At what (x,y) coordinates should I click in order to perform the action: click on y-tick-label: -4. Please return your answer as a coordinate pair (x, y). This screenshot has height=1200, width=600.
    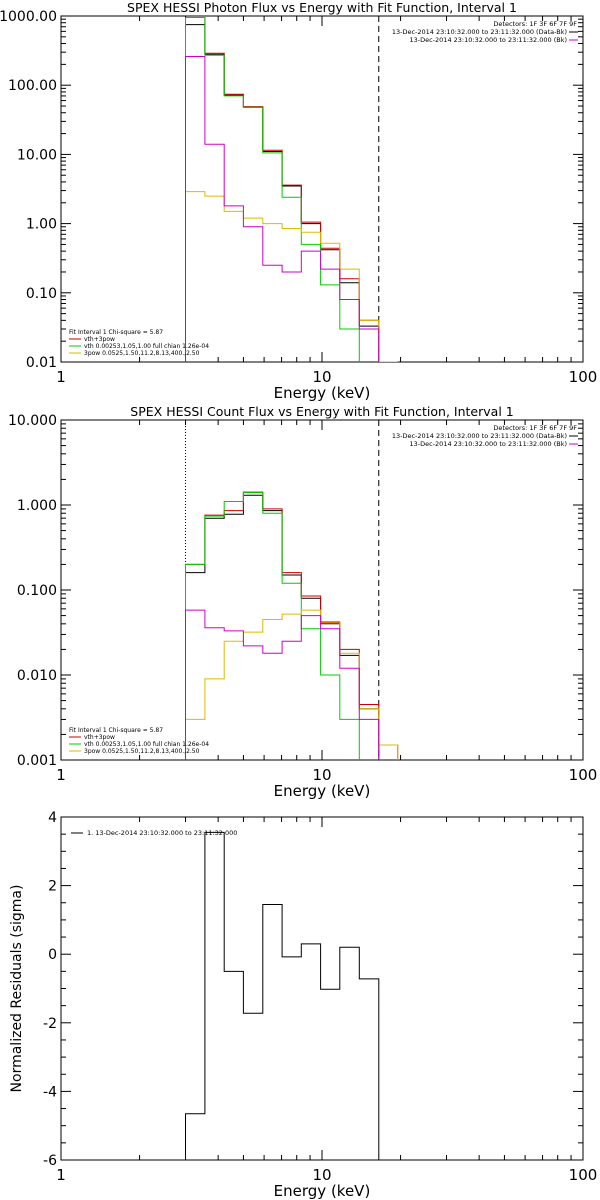
    Looking at the image, I should click on (50, 1092).